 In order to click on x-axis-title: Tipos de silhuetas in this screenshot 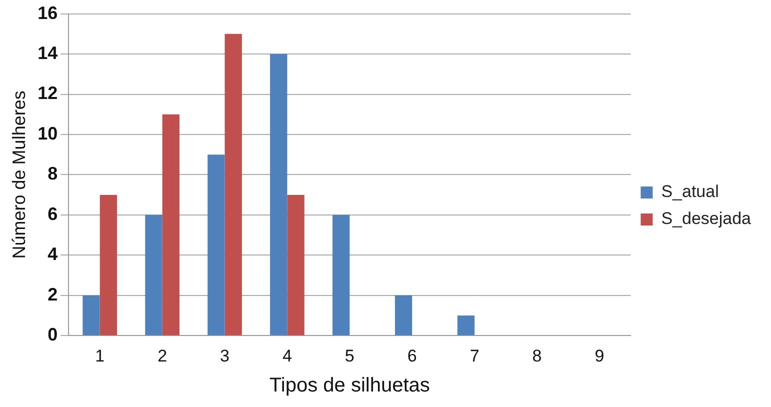, I will do `click(349, 385)`.